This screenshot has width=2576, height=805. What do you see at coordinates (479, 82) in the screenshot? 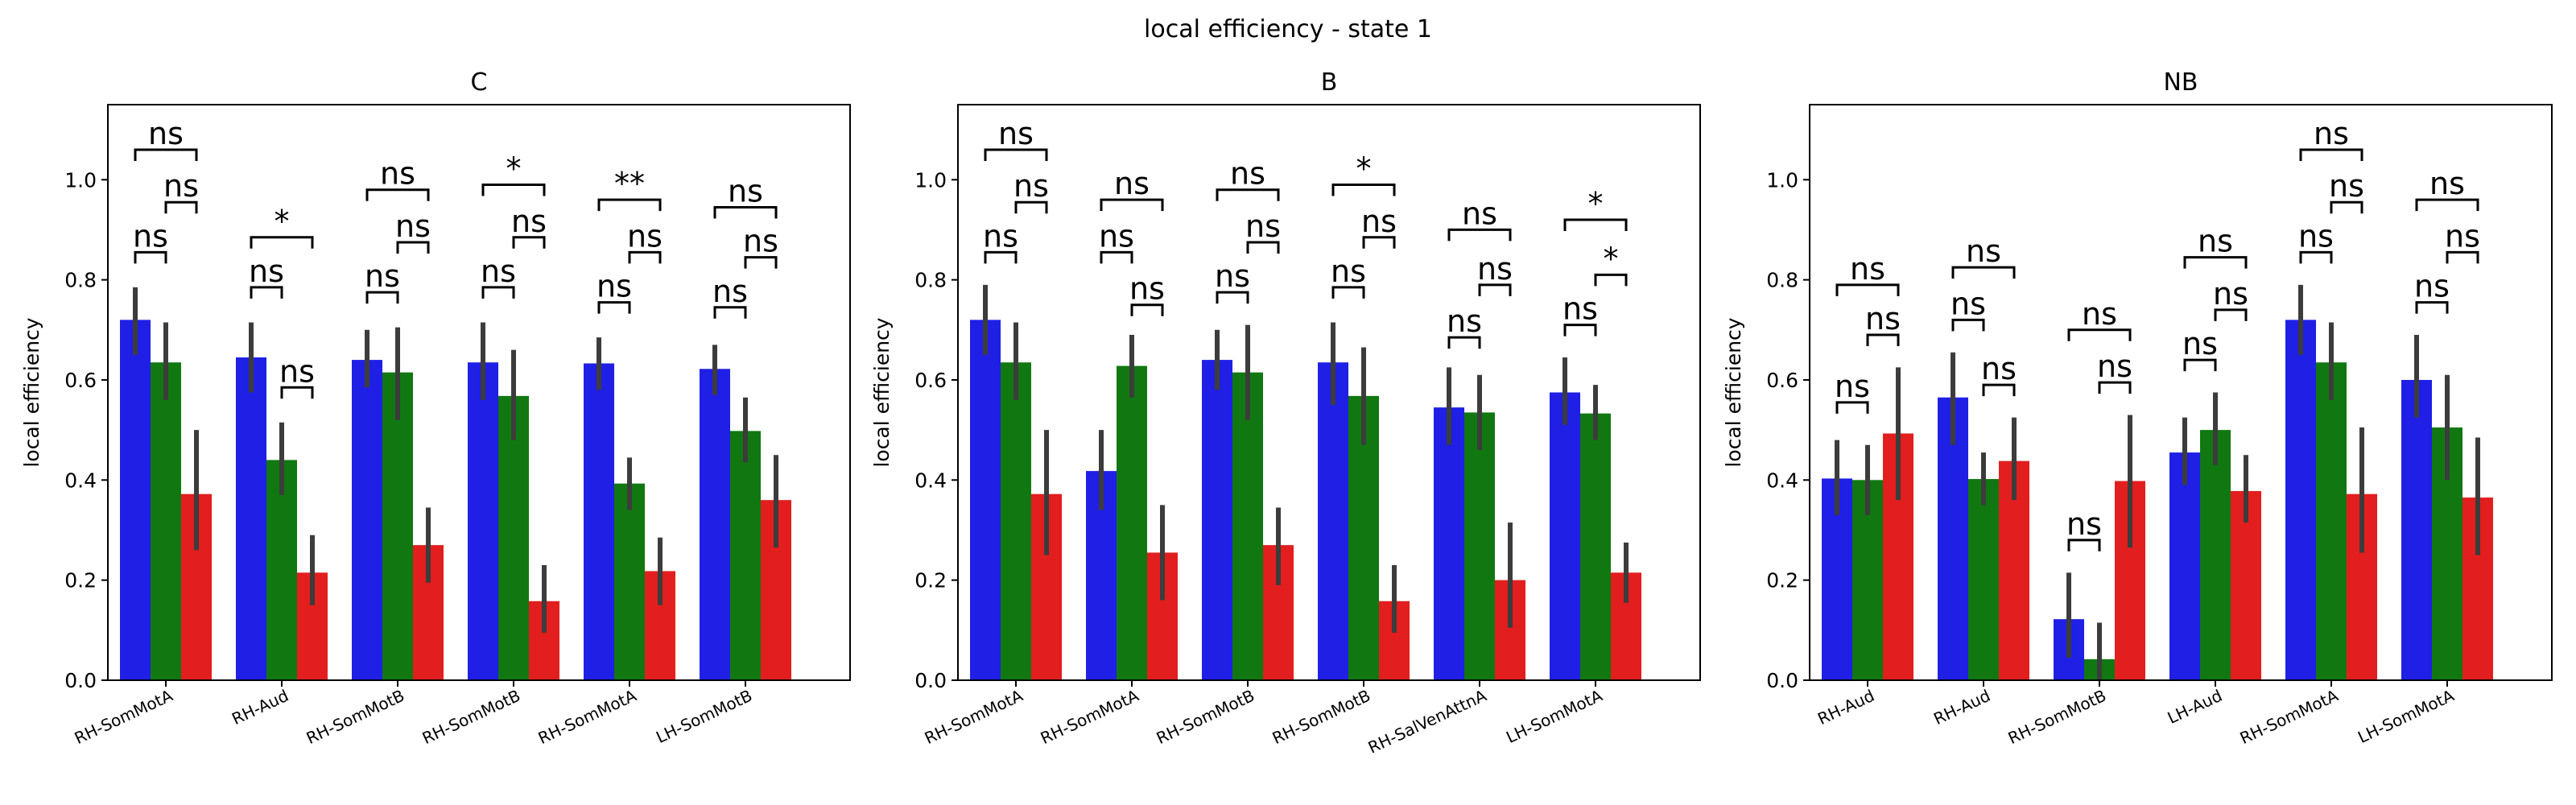
I see `panel-title: C` at bounding box center [479, 82].